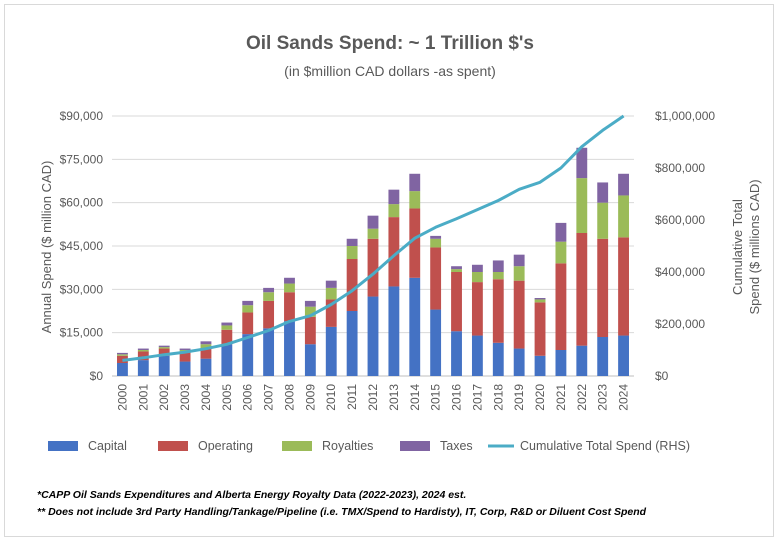 Image resolution: width=780 pixels, height=545 pixels. I want to click on x-tick-label-2024: 2024, so click(624, 397).